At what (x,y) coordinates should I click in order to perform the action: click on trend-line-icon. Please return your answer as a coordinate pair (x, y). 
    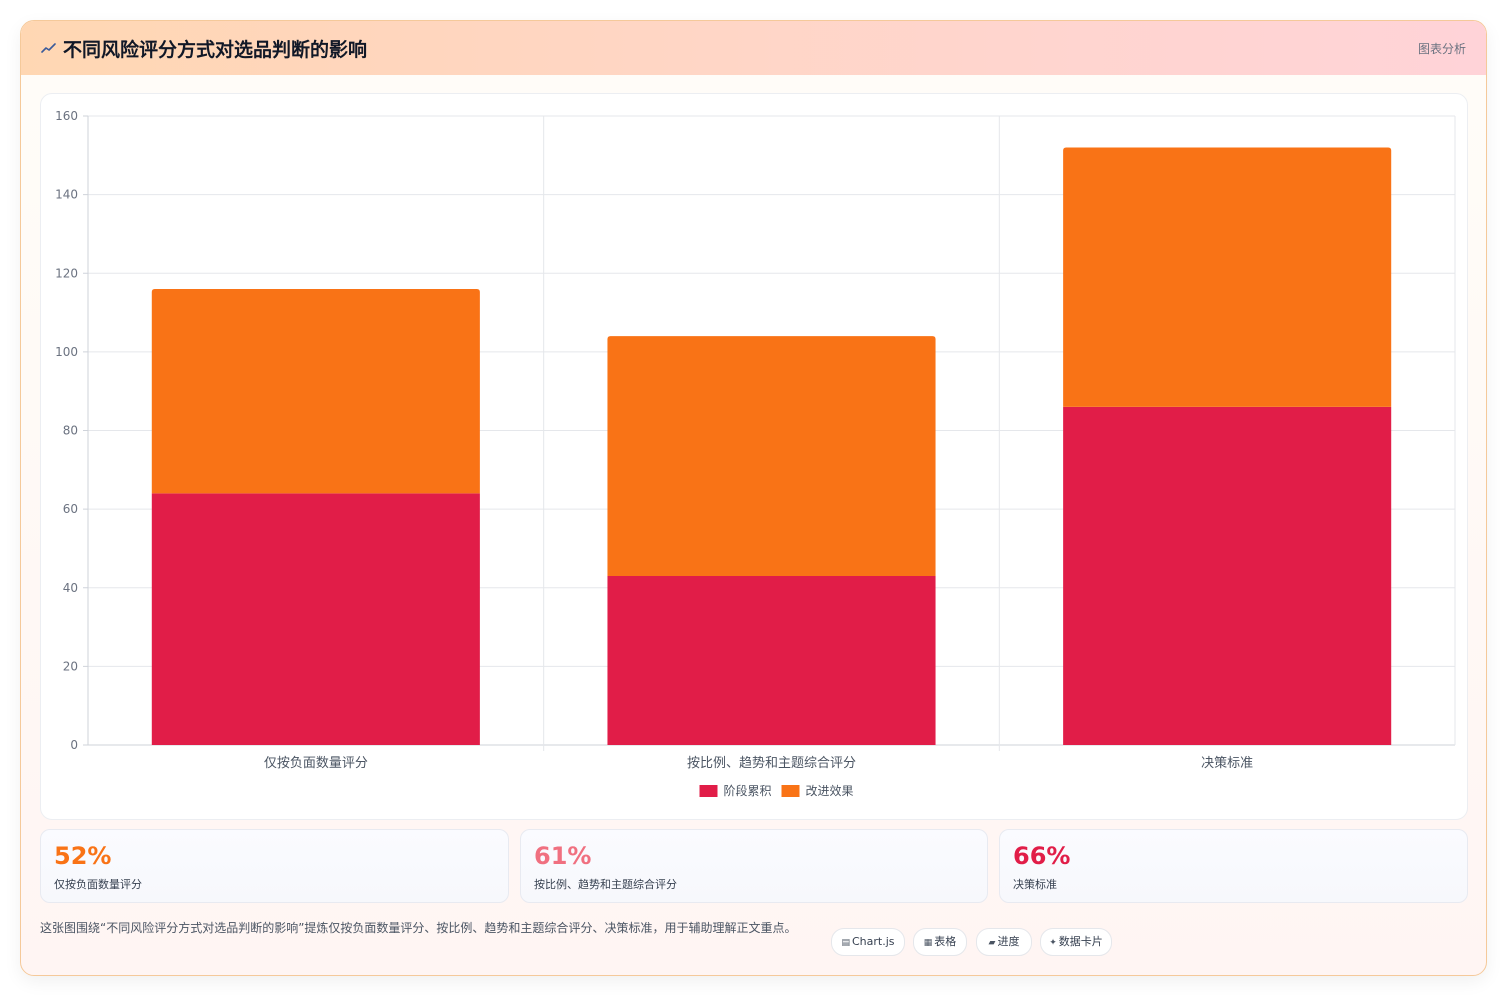
    Looking at the image, I should click on (48, 48).